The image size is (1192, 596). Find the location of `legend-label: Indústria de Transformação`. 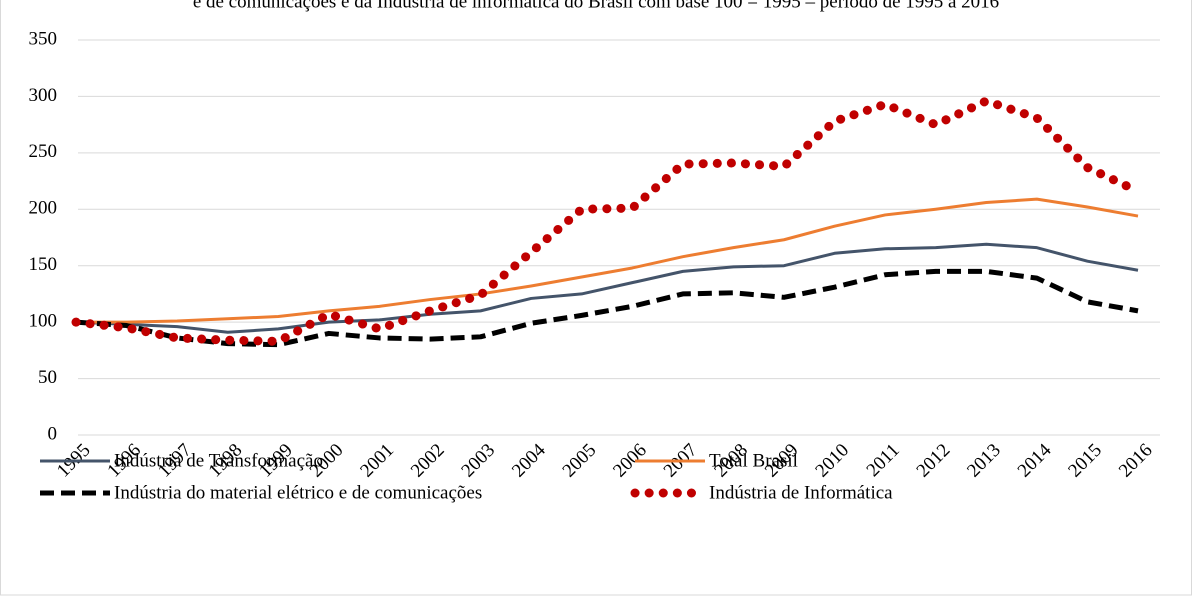

legend-label: Indústria de Transformação is located at coordinates (218, 460).